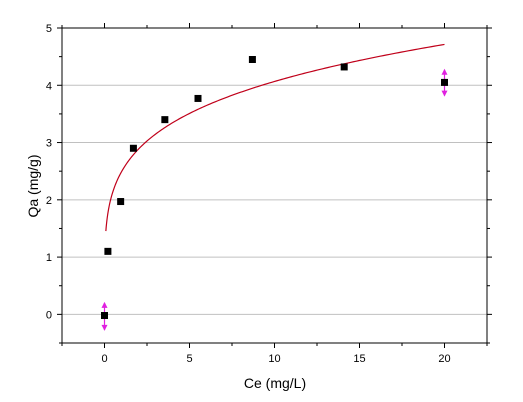 This screenshot has width=523, height=402. I want to click on y-tick-label: 5, so click(49, 29).